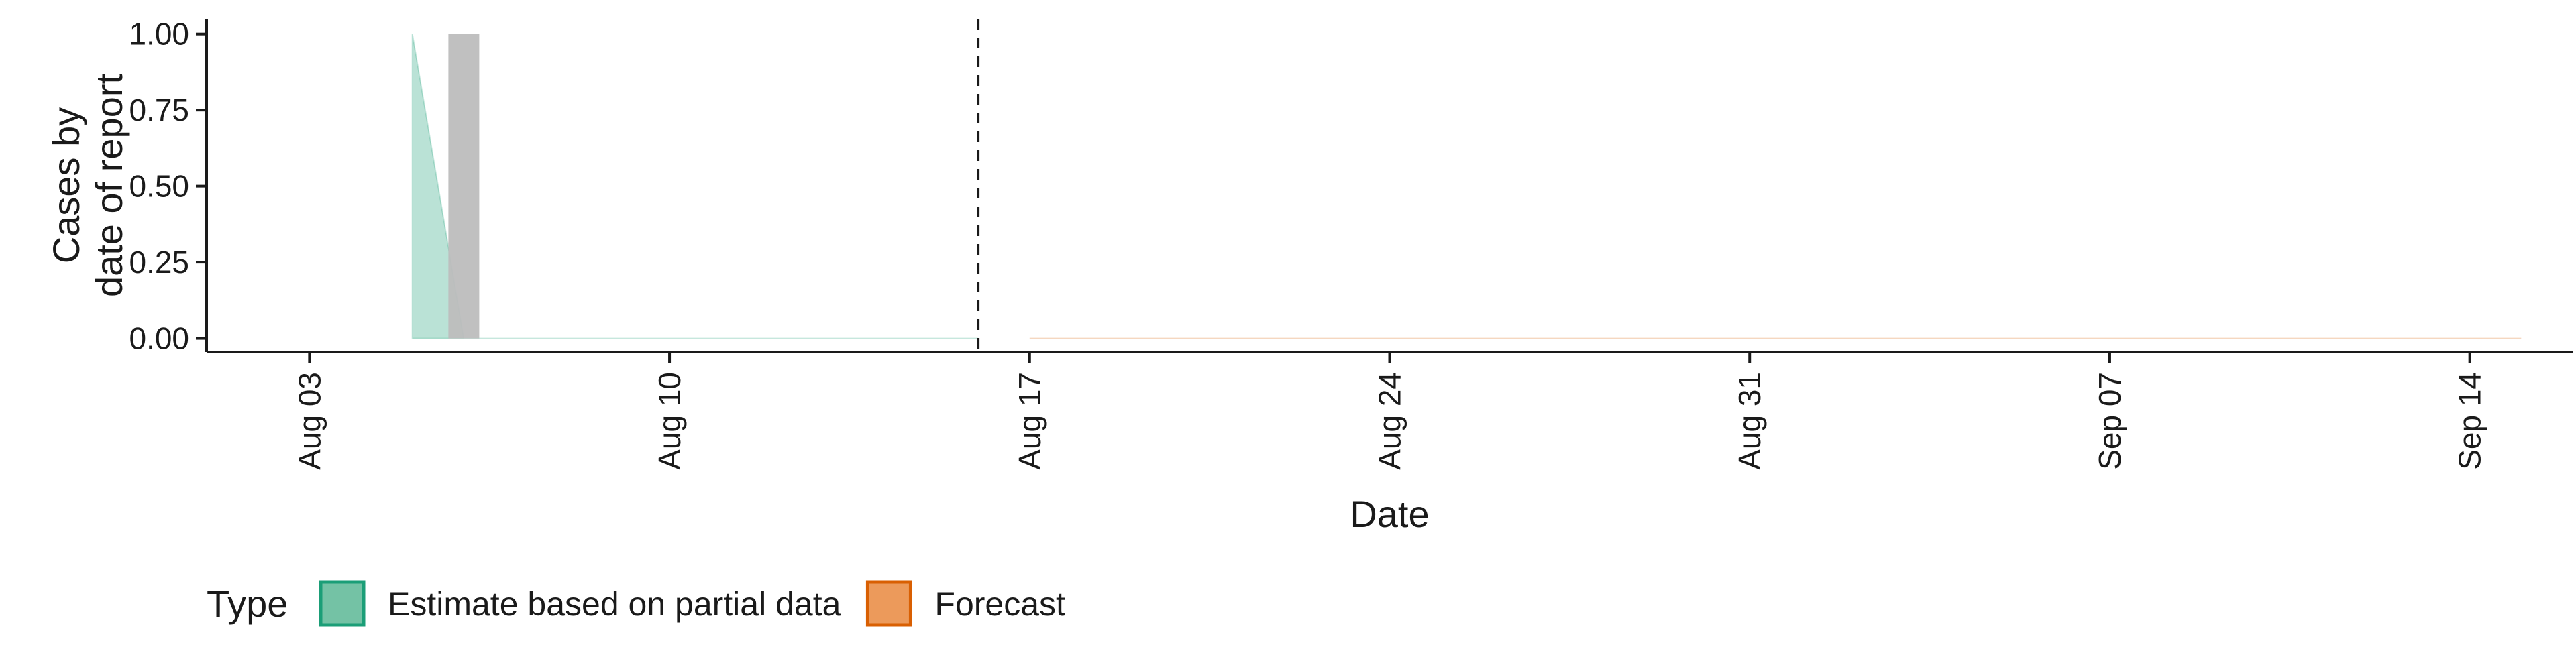 The height and width of the screenshot is (647, 2576). What do you see at coordinates (614, 604) in the screenshot?
I see `legend-label: Estimate based on partial data` at bounding box center [614, 604].